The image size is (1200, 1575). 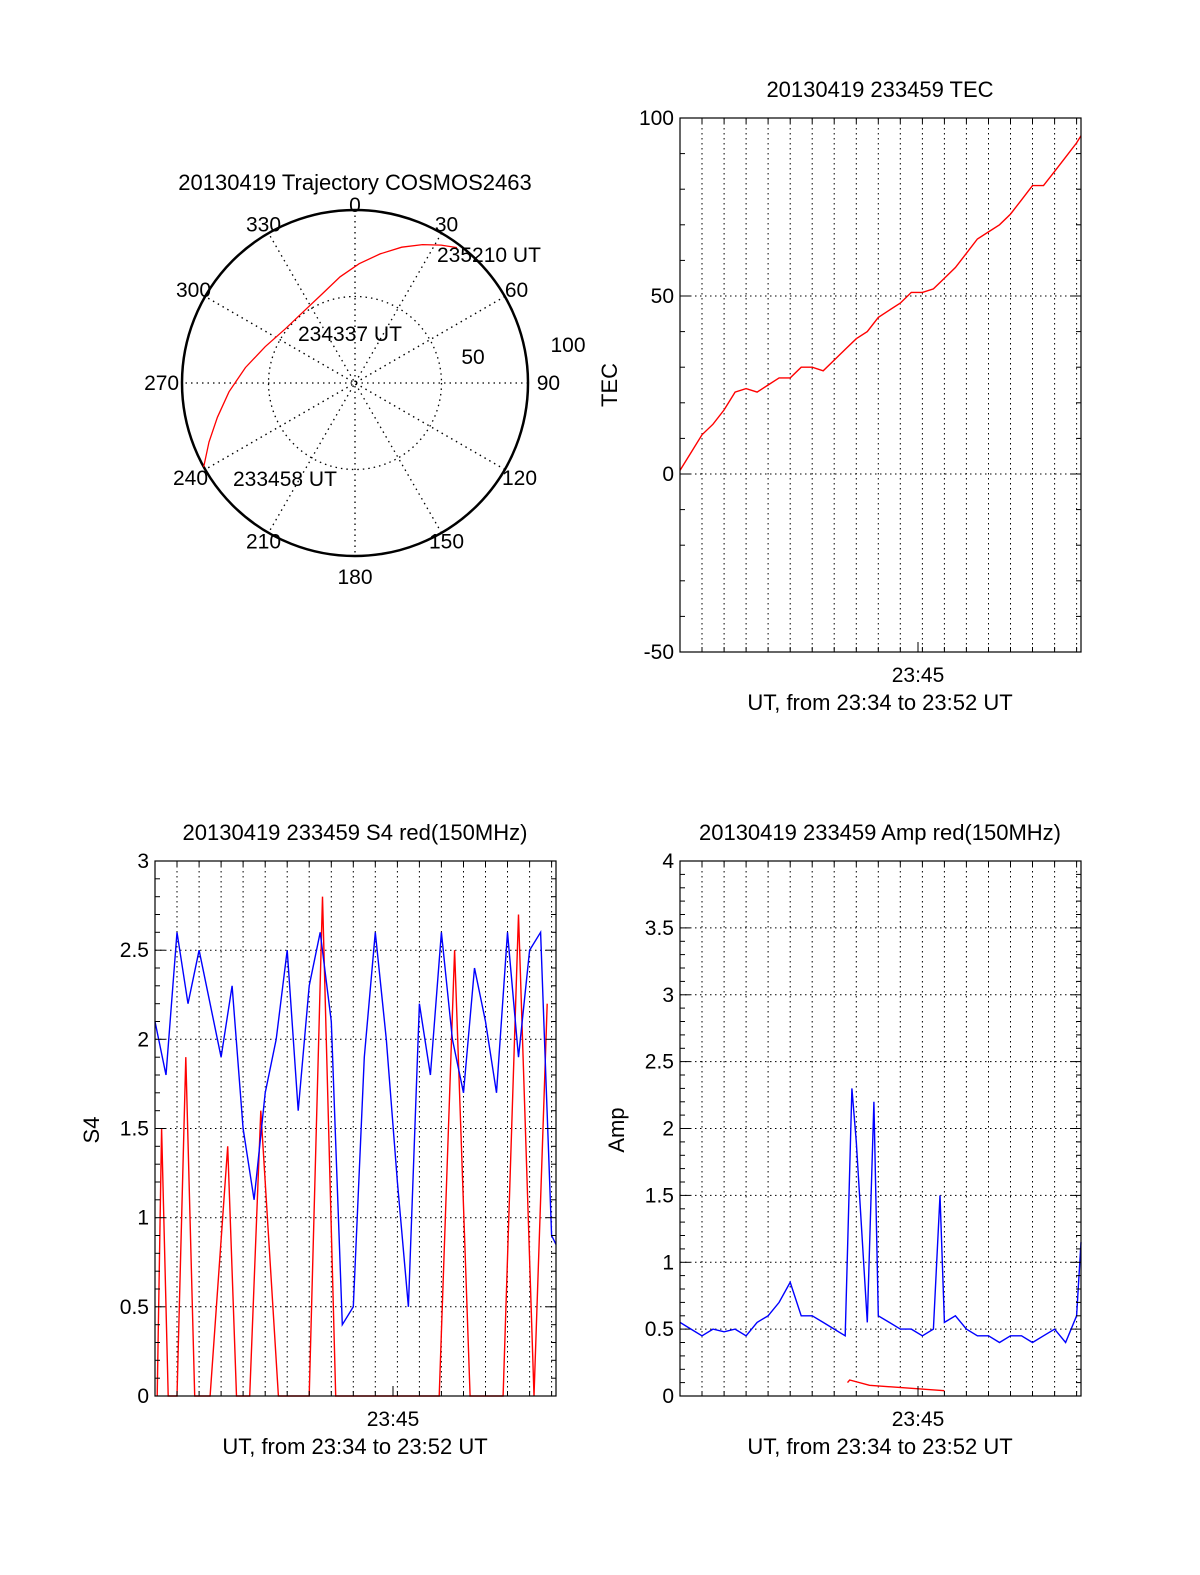 What do you see at coordinates (350, 334) in the screenshot?
I see `annotation-mid-time: 234337 UT` at bounding box center [350, 334].